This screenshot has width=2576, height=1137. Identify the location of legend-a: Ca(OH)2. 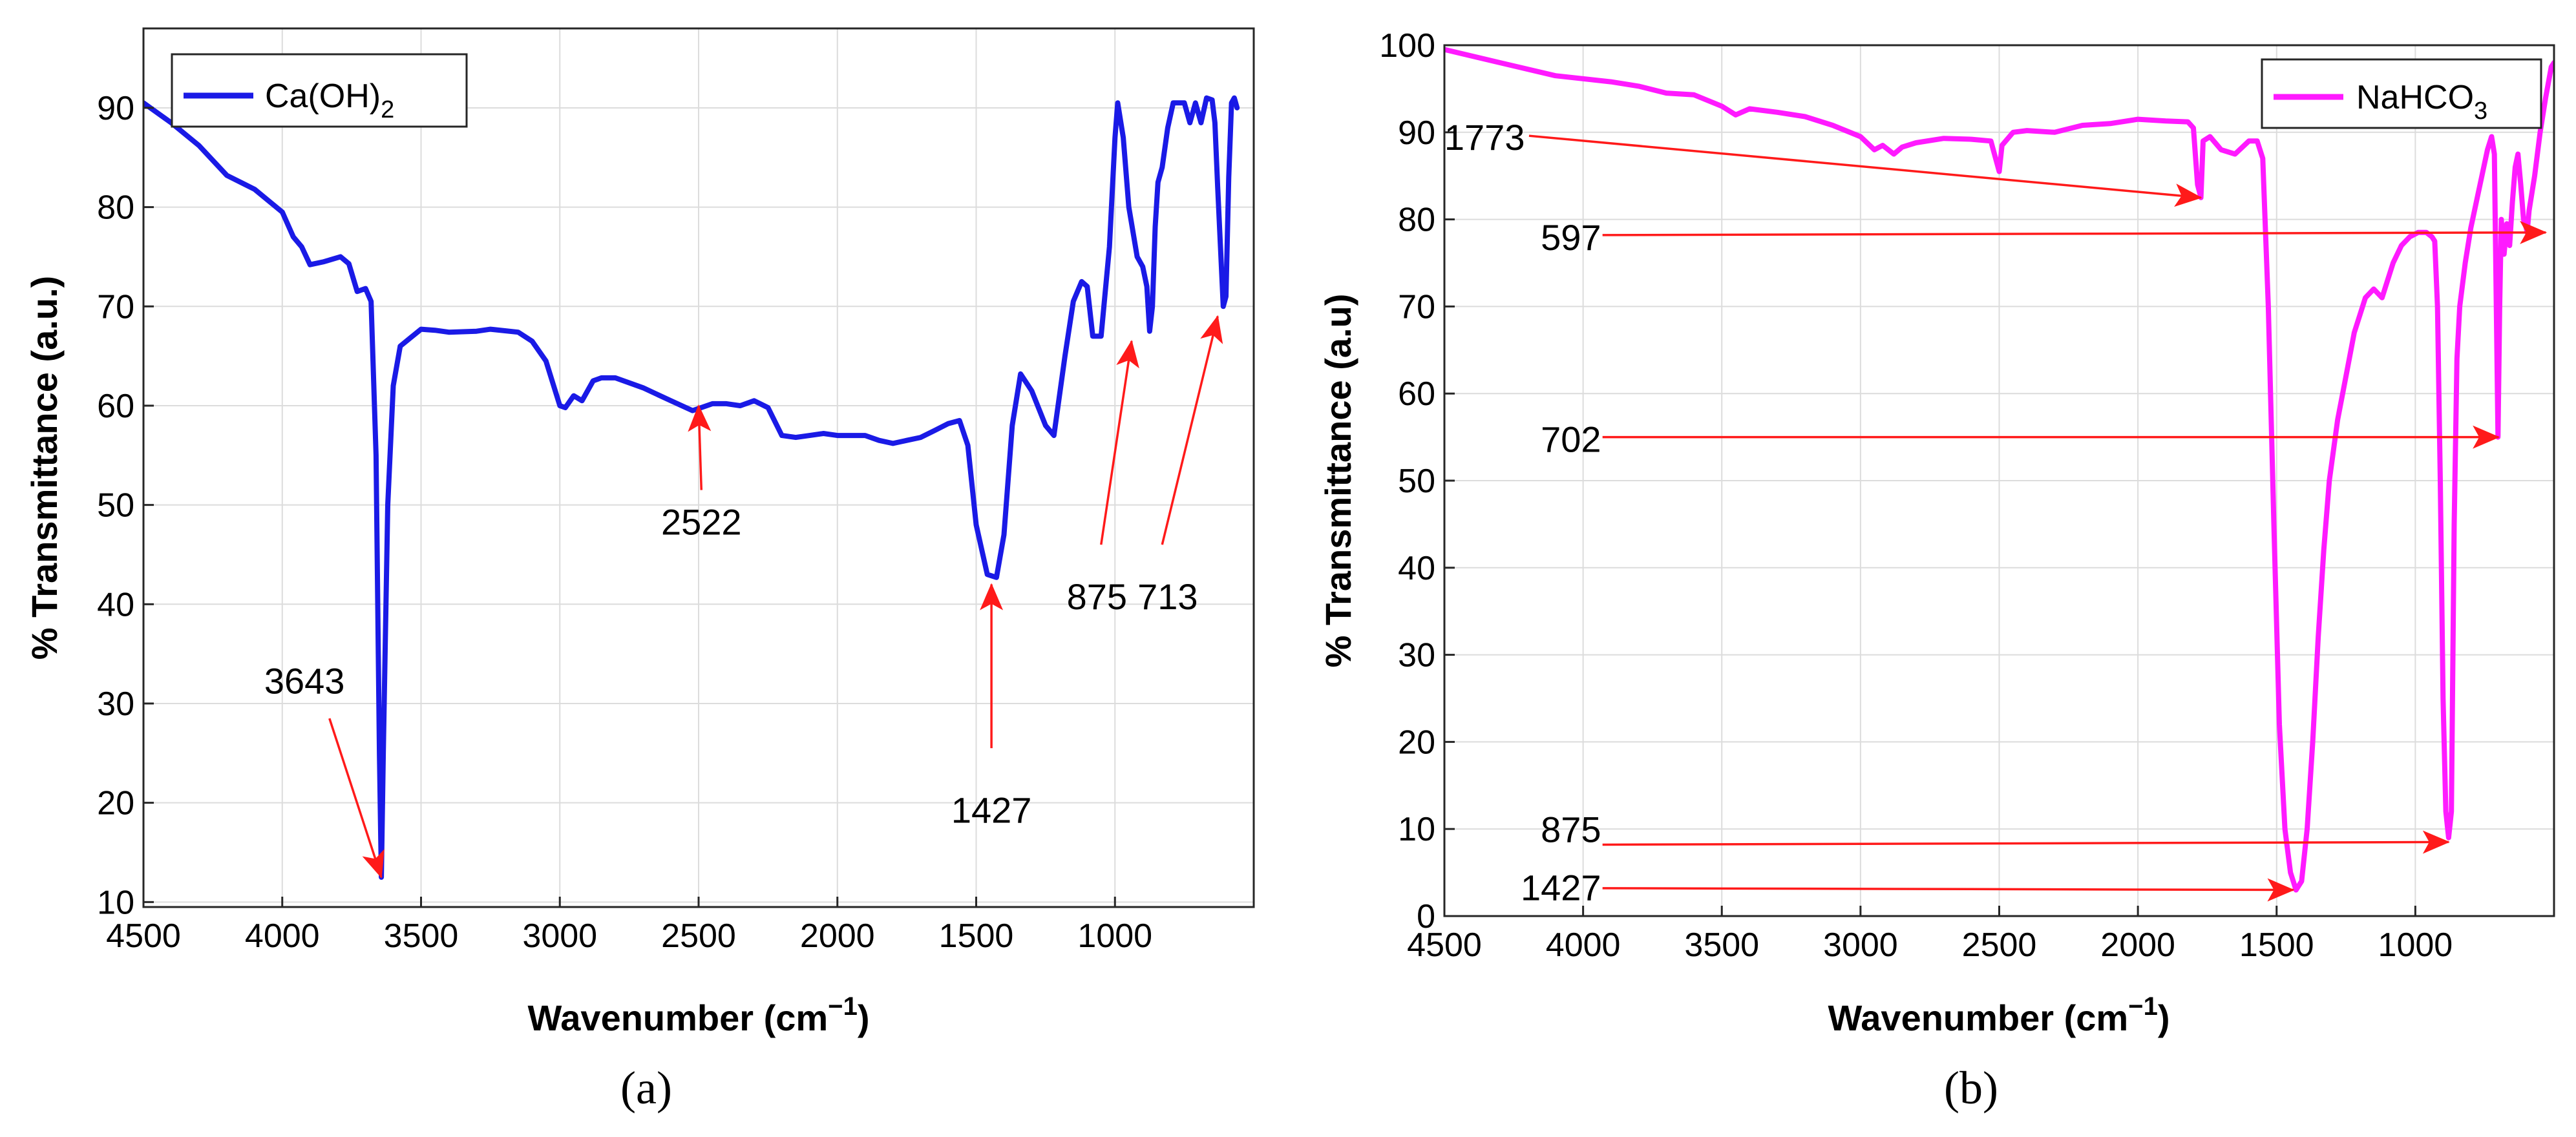
(319, 91).